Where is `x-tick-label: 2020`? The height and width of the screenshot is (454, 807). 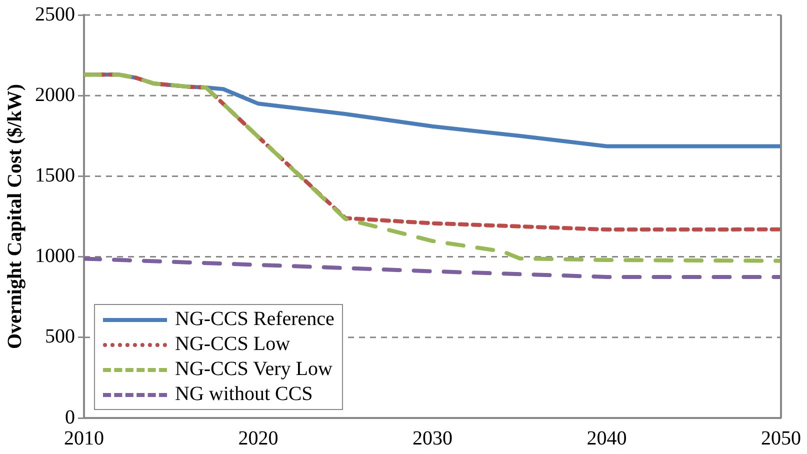
x-tick-label: 2020 is located at coordinates (258, 438).